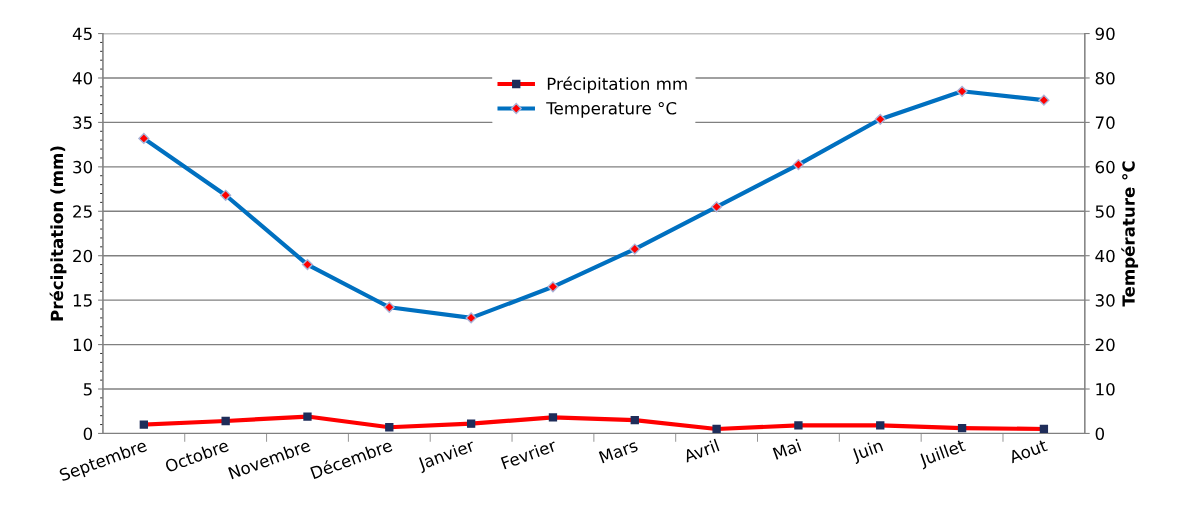 The width and height of the screenshot is (1183, 516). I want to click on y2-tick-label: 90, so click(1105, 34).